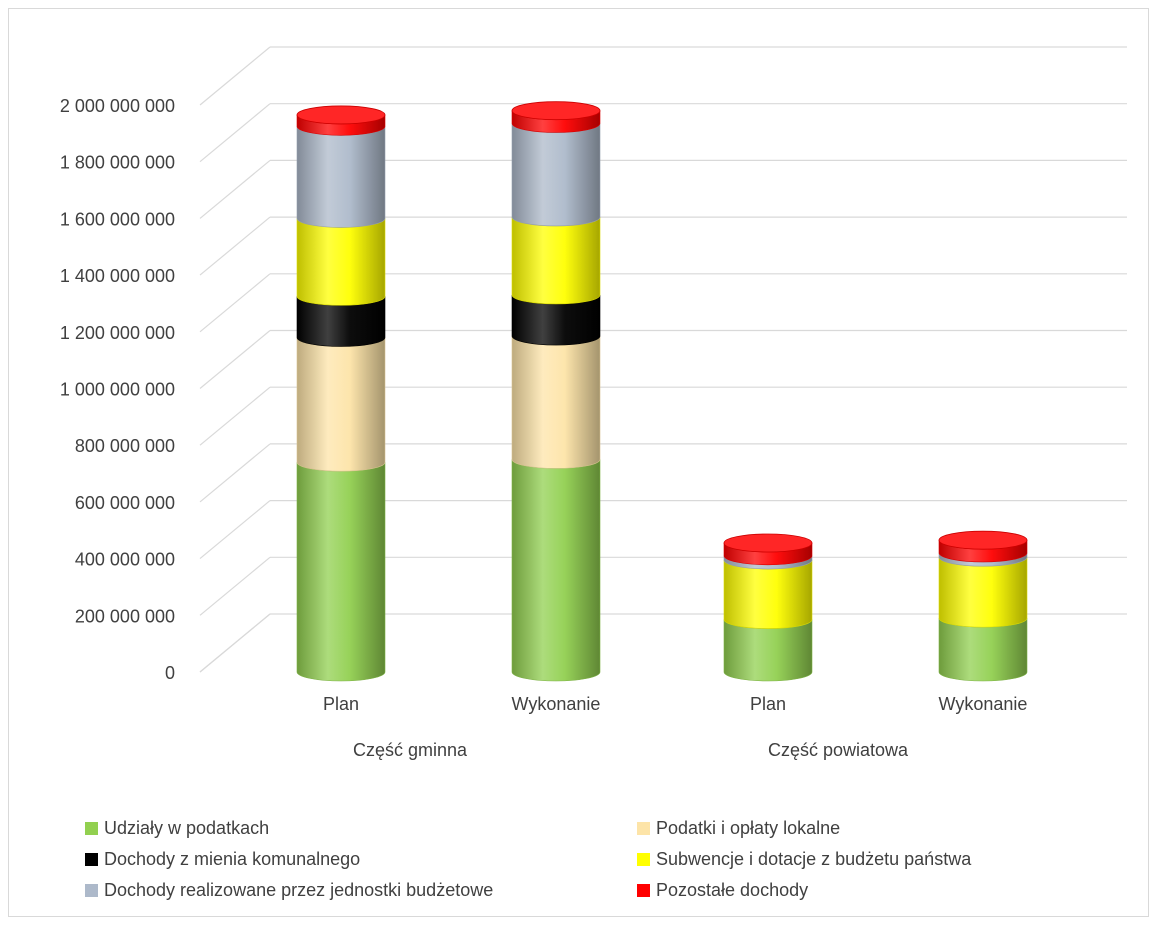  I want to click on y-tick-label: 1 200 000 000, so click(117, 333).